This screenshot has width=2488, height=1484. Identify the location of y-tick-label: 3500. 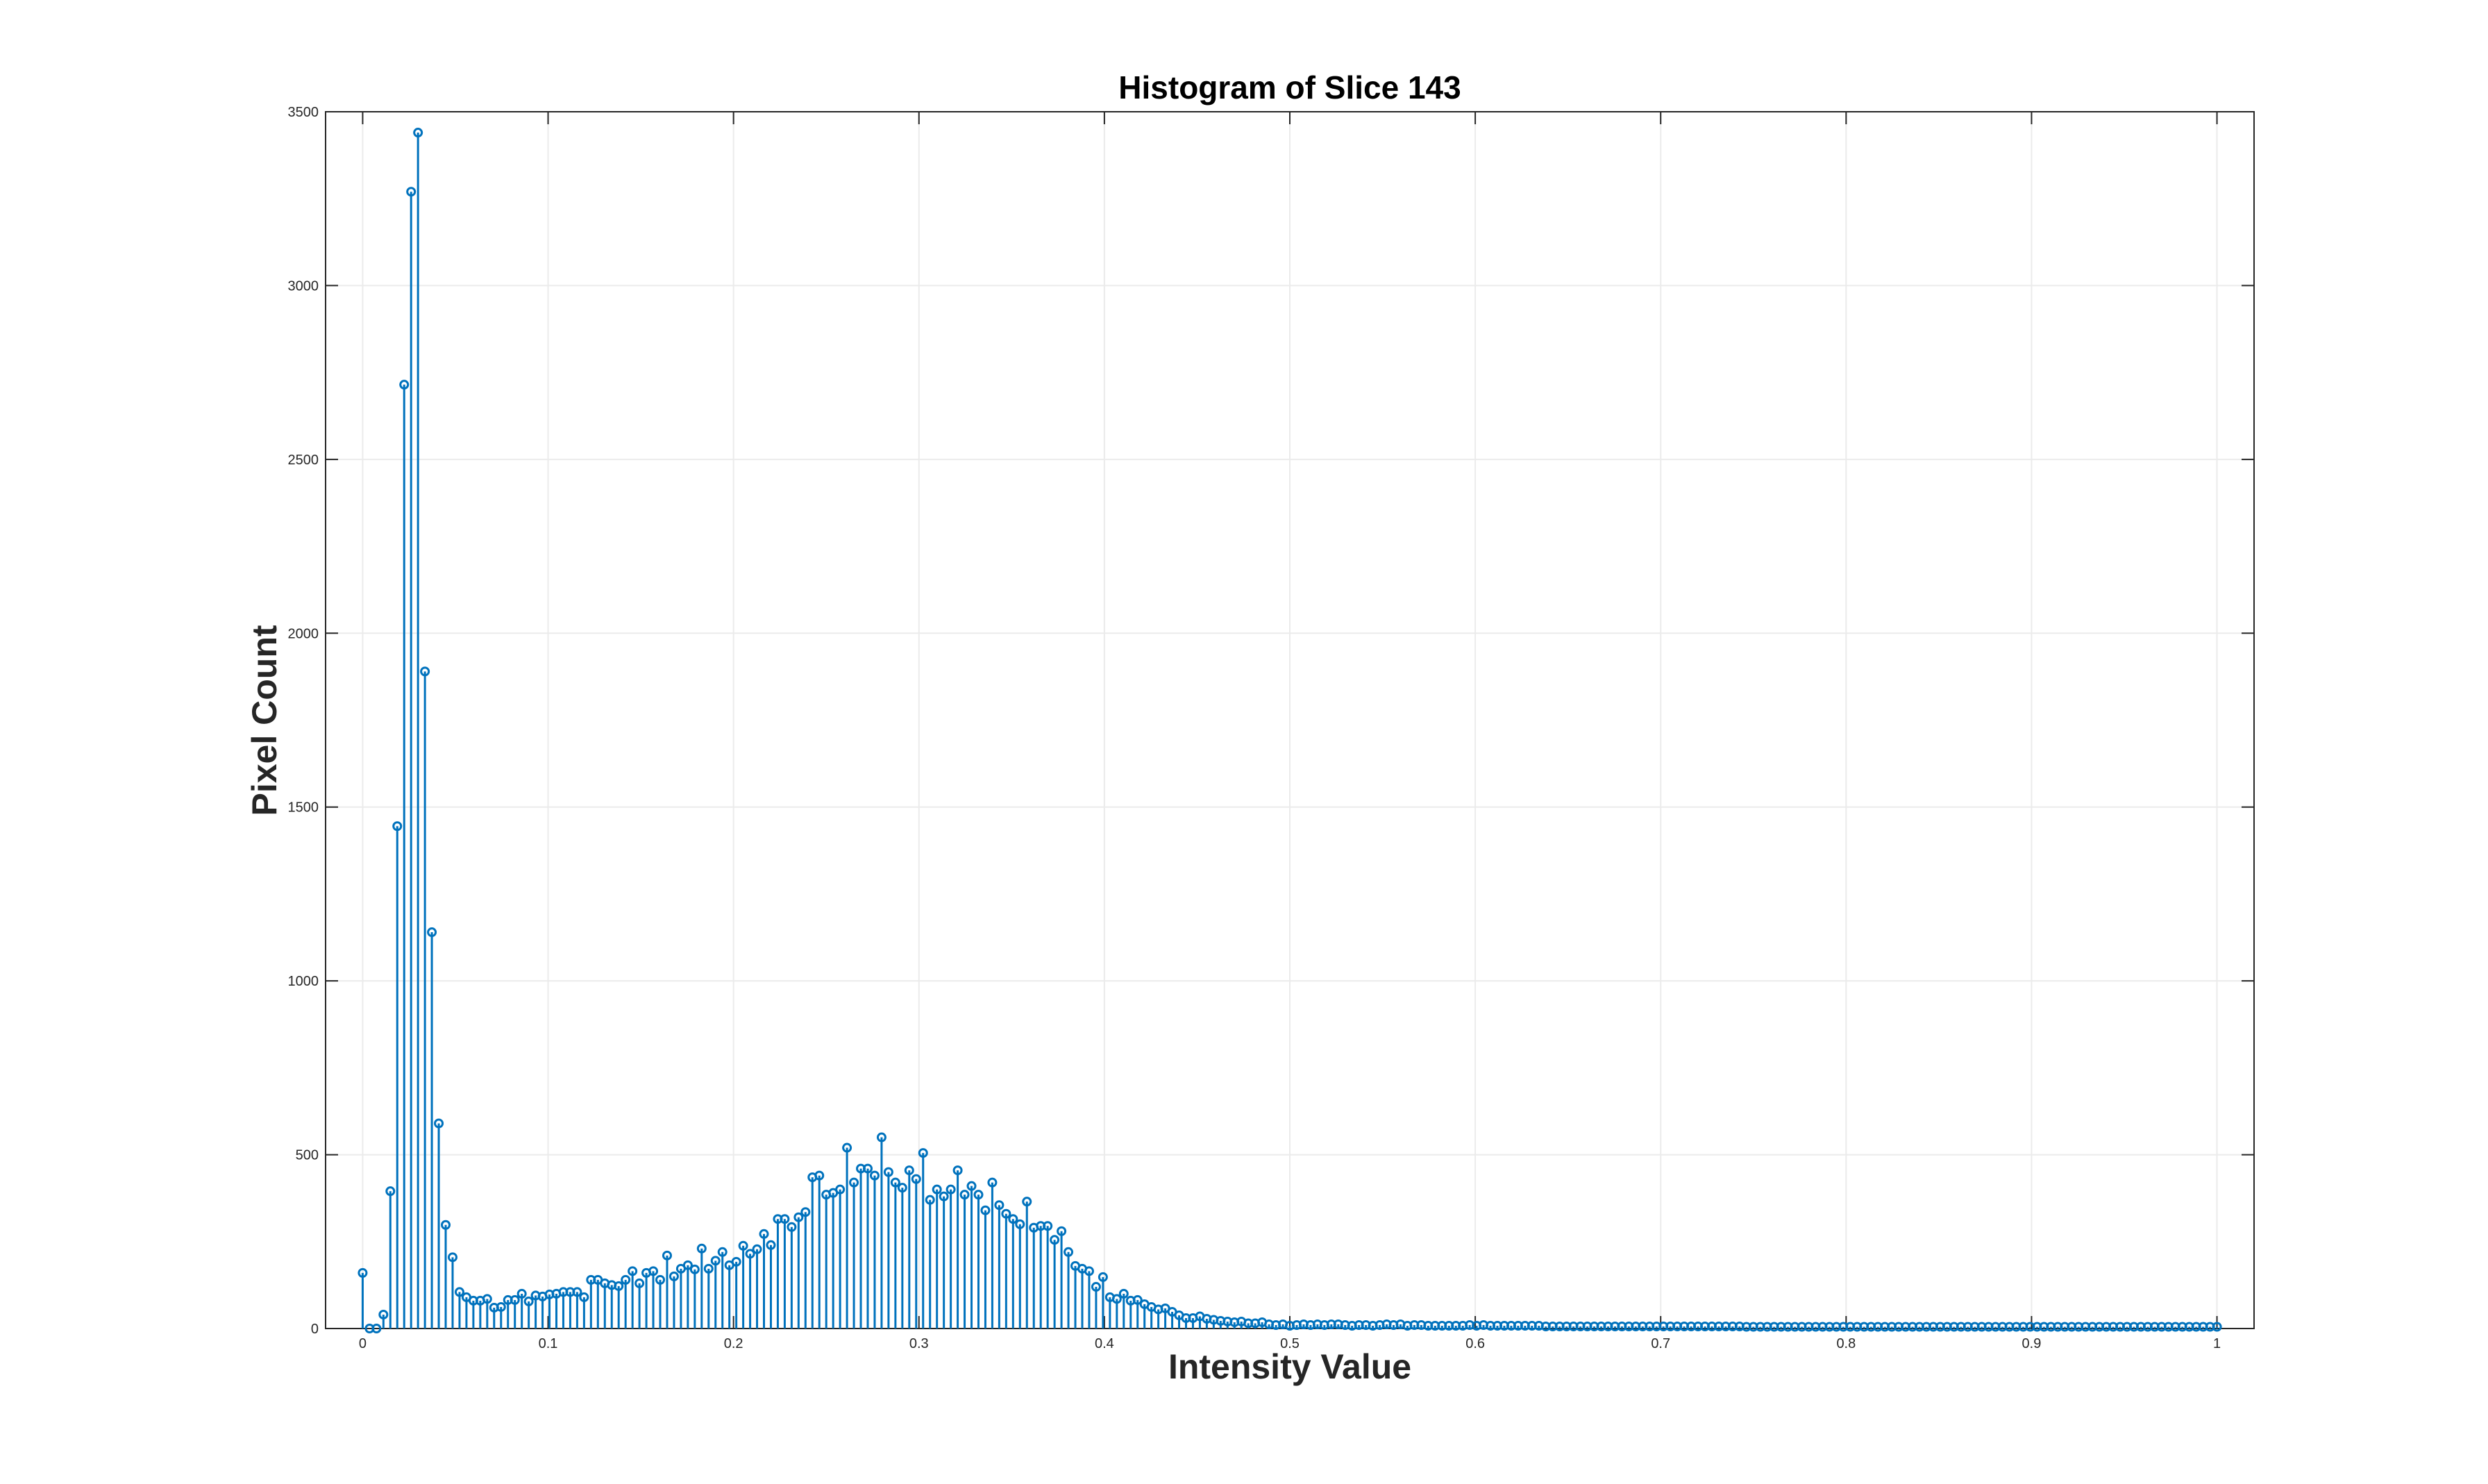
(304, 113).